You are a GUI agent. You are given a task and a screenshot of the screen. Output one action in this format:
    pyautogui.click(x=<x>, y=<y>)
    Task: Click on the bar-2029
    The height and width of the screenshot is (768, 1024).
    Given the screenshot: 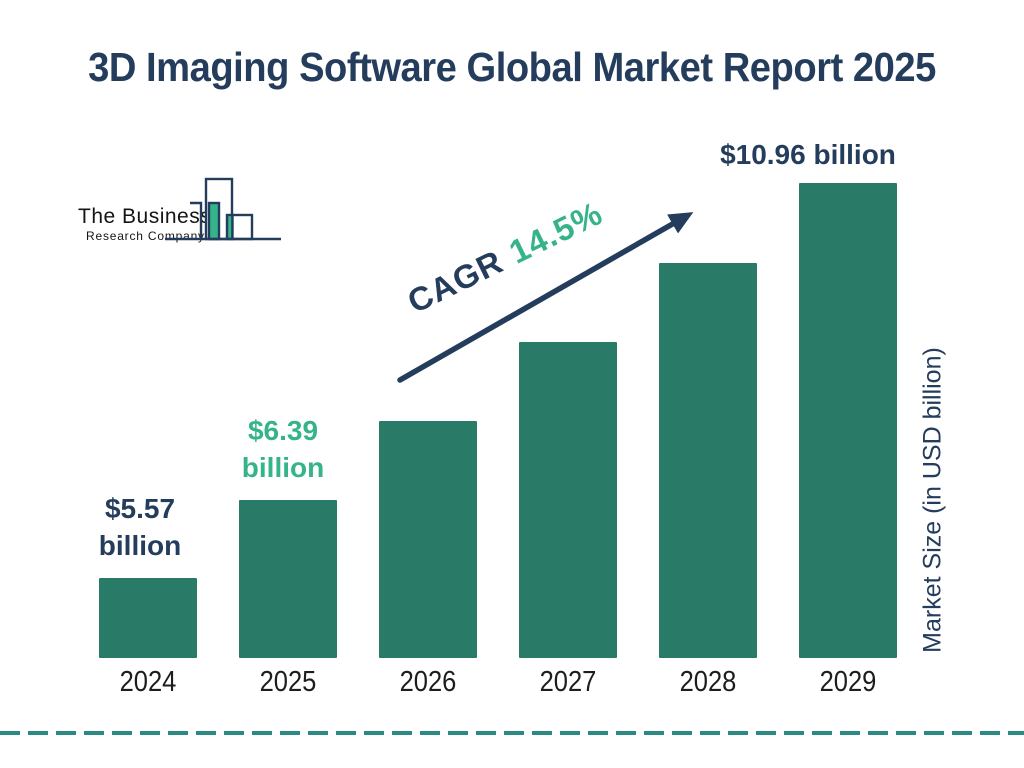 What is the action you would take?
    pyautogui.click(x=848, y=420)
    